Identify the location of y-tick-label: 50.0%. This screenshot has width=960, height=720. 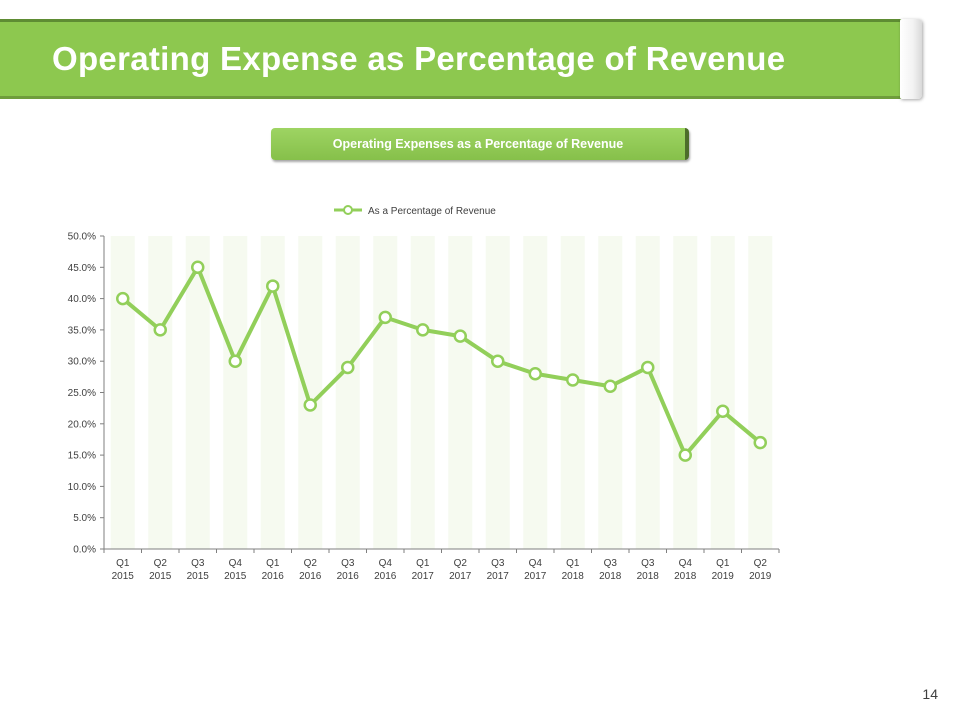
(82, 237).